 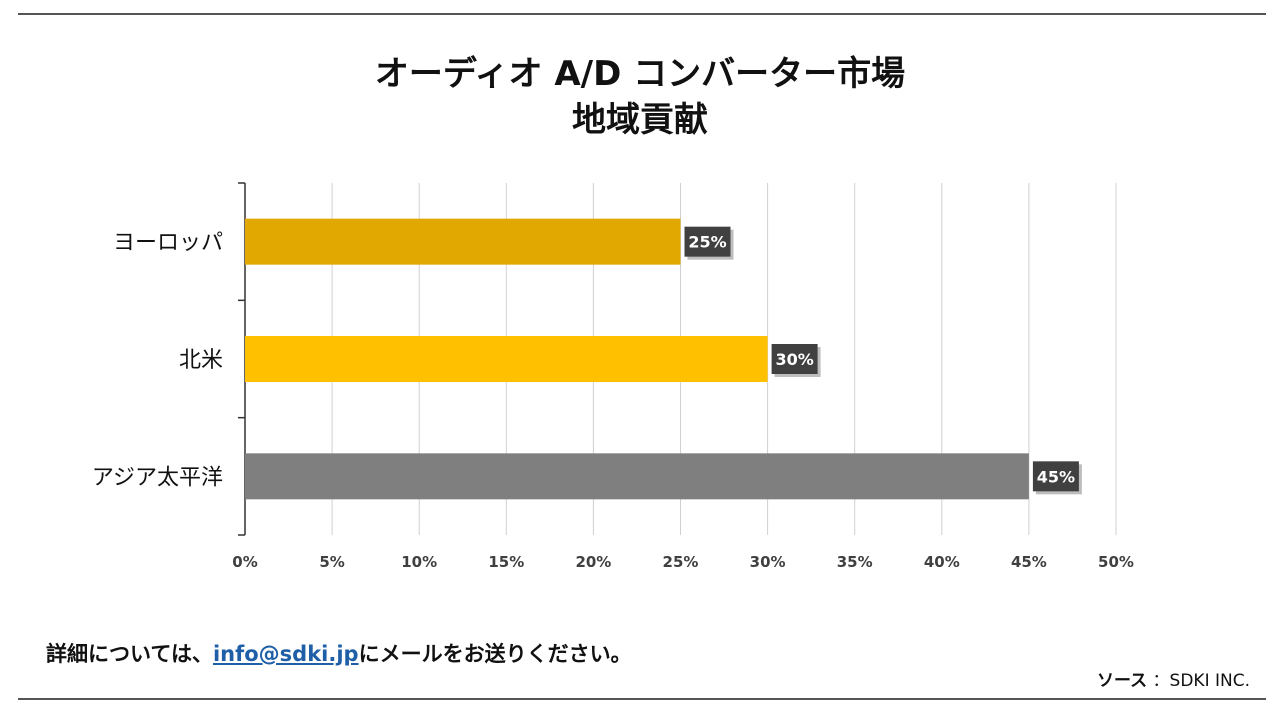 I want to click on x-tick-label: 5%, so click(x=331, y=562).